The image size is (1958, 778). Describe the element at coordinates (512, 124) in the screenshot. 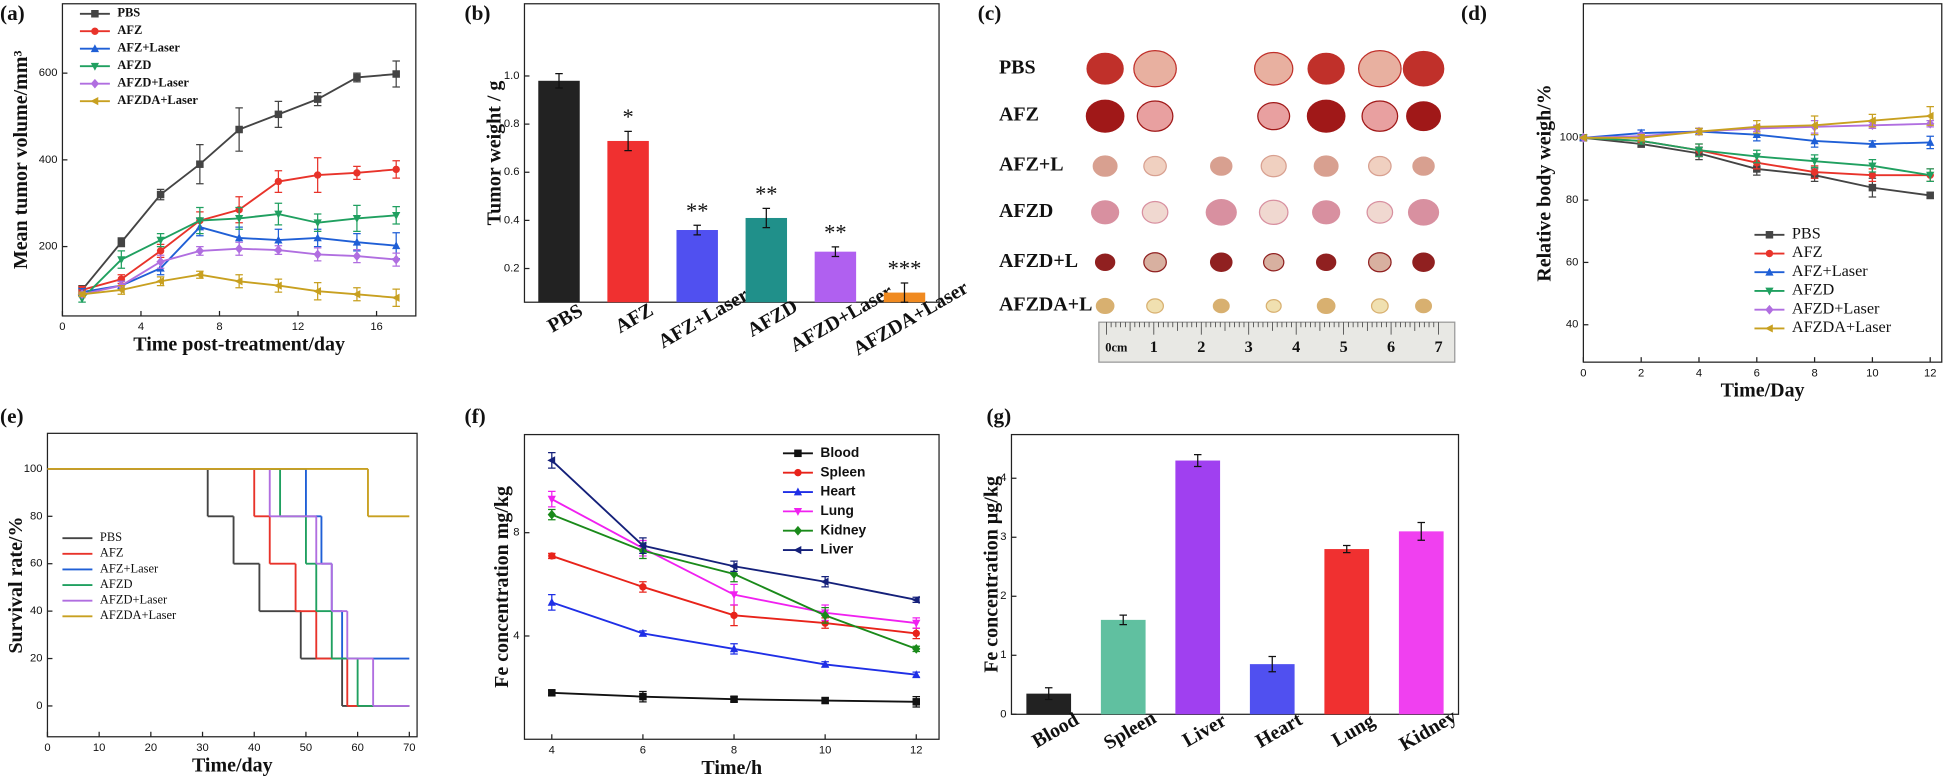

I see `y-tick-label: 0.8` at that location.